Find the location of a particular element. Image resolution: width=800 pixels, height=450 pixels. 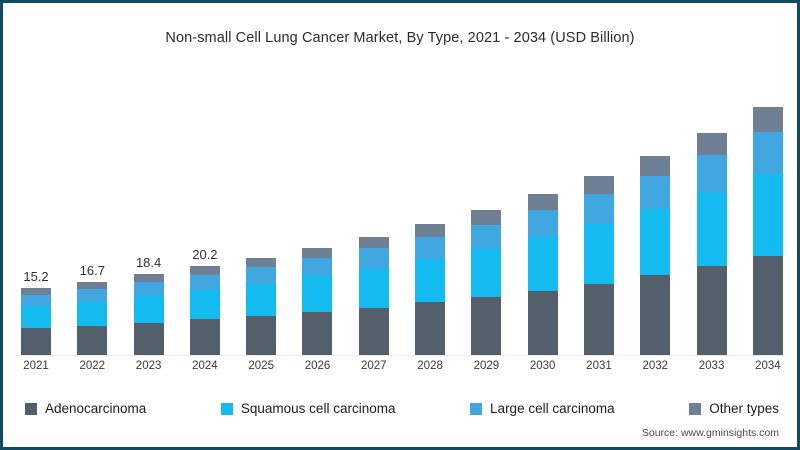

bar-slot: 18.4 is located at coordinates (148, 210).